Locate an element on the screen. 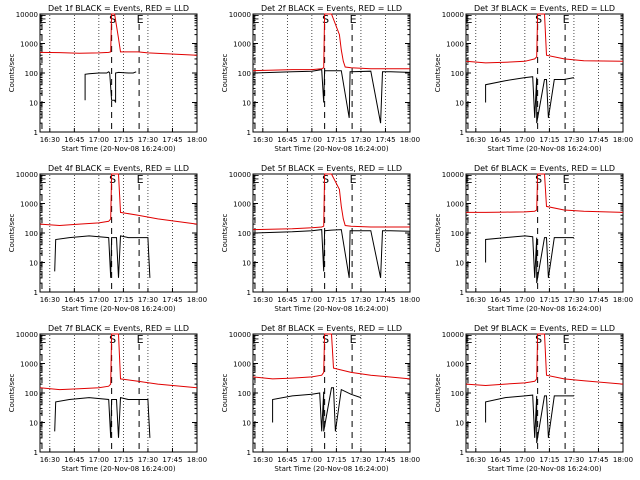 The image size is (640, 480). chart-title: Det 4f BLACK = Events, RED = LLD is located at coordinates (118, 168).